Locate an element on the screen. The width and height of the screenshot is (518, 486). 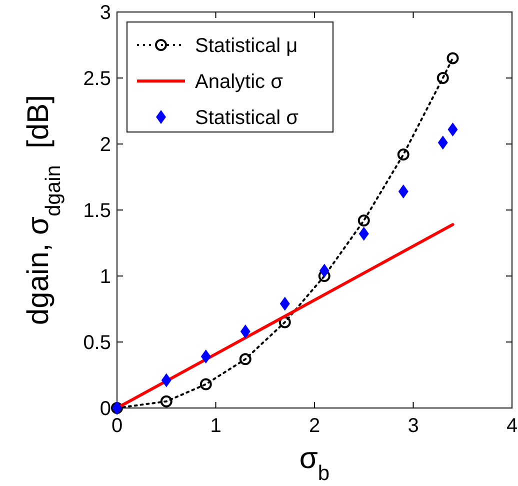
y-tick-label: 1 is located at coordinates (105, 277).